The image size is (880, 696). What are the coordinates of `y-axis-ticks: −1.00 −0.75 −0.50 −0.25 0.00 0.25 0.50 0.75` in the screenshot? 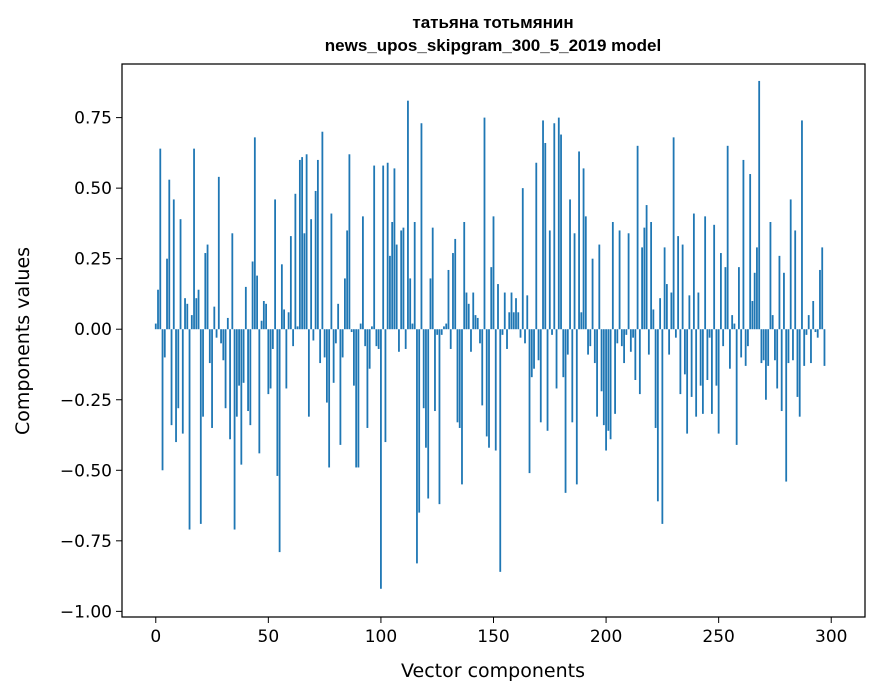 It's located at (91, 365).